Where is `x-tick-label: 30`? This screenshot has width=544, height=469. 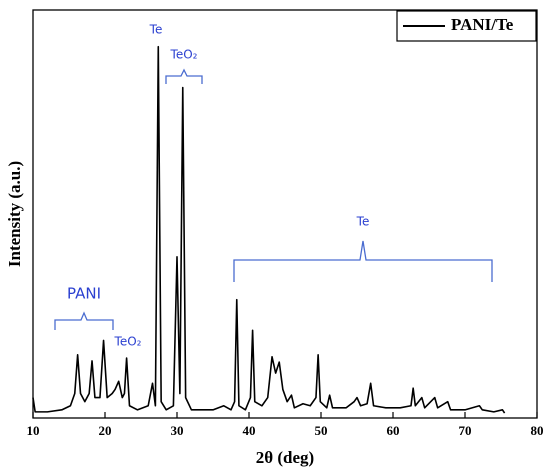
x-tick-label: 30 is located at coordinates (177, 430).